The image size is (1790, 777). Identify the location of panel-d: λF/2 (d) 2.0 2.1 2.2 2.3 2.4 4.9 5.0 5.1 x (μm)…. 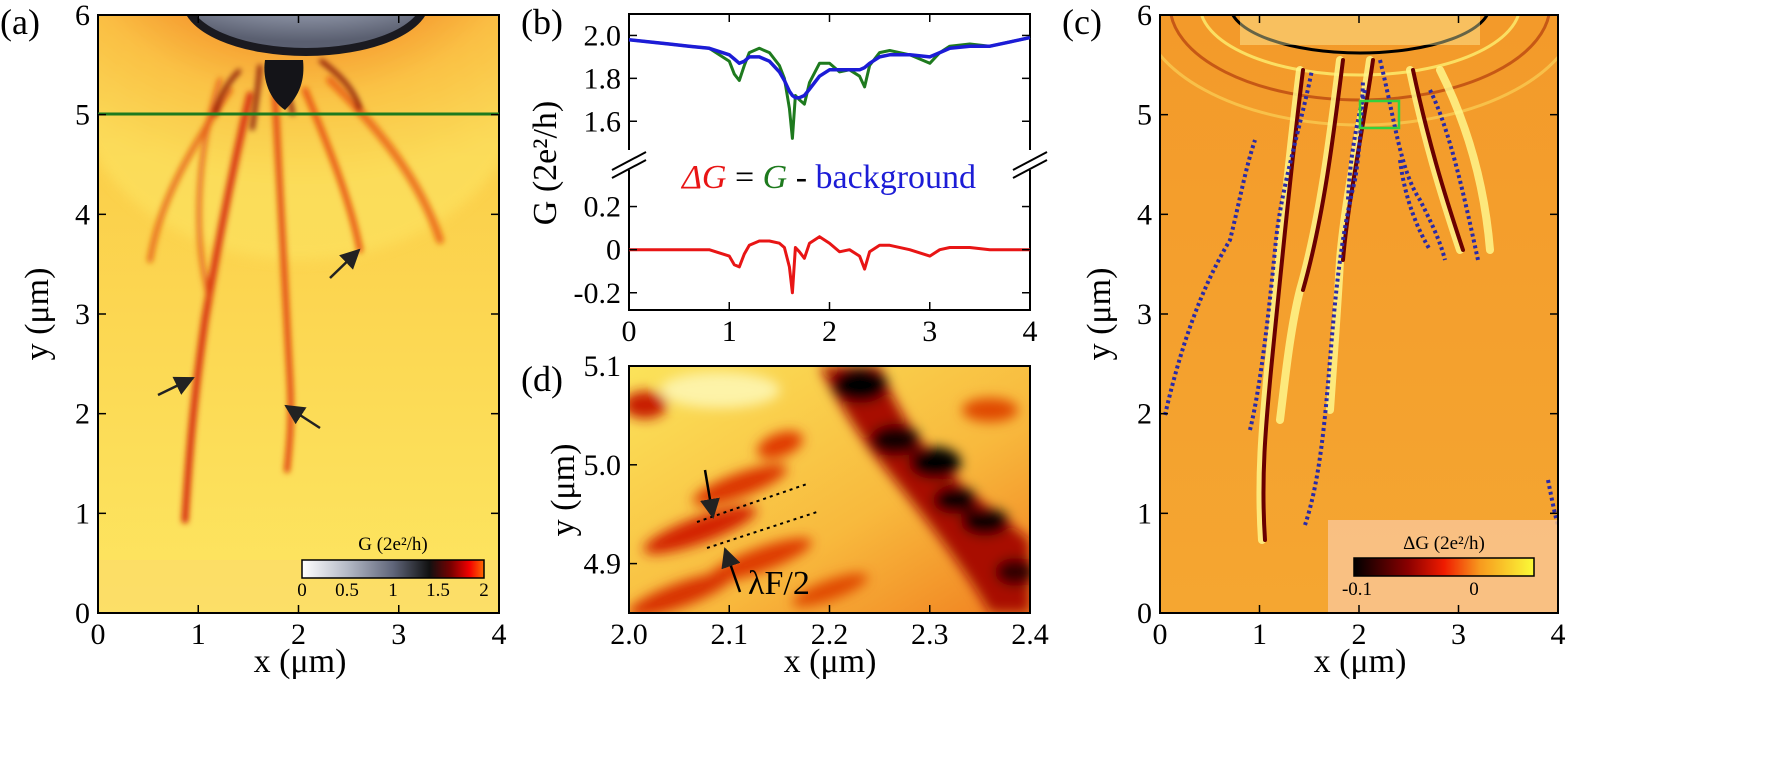
(785, 515).